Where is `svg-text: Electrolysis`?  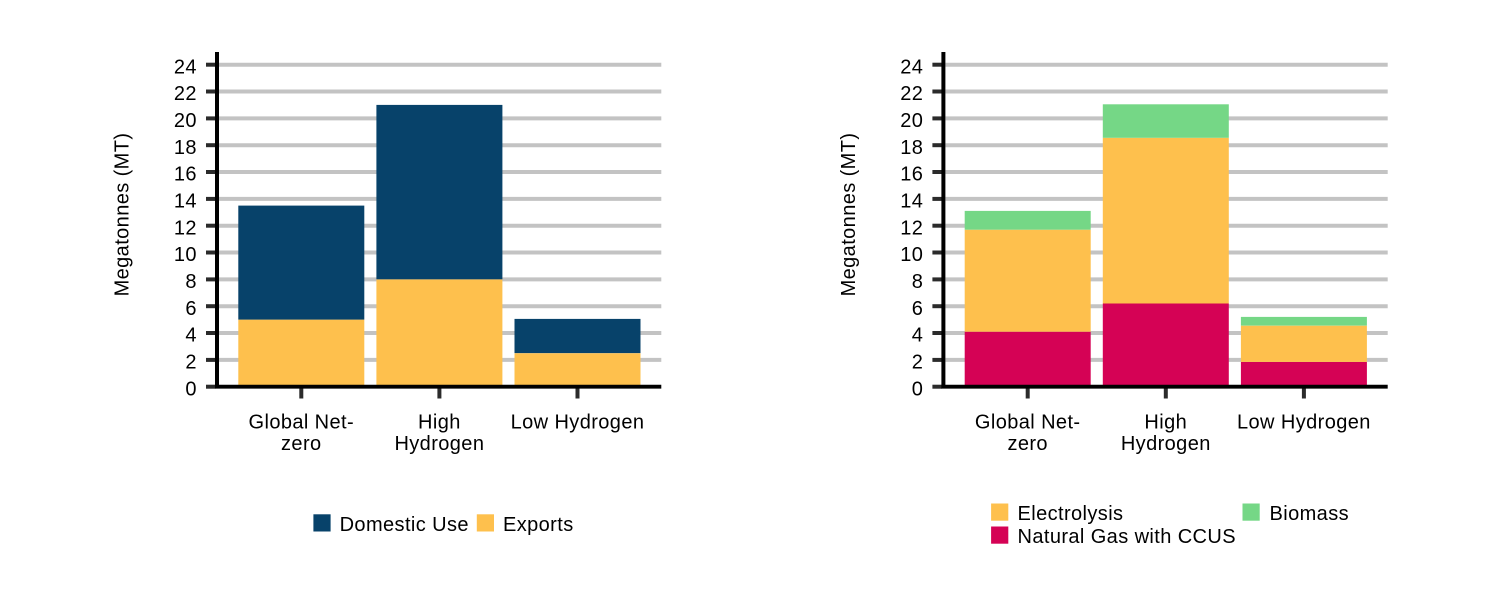 svg-text: Electrolysis is located at coordinates (1071, 514).